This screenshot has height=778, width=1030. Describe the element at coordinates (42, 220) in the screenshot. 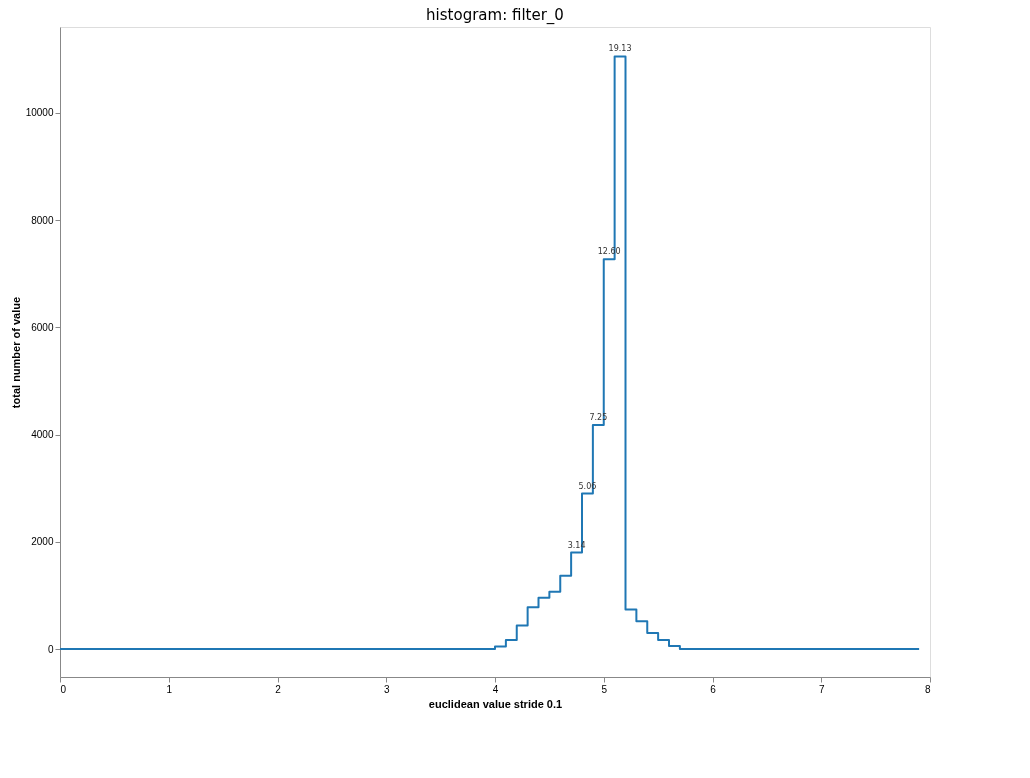

I see `y-tick-label: 8000` at that location.